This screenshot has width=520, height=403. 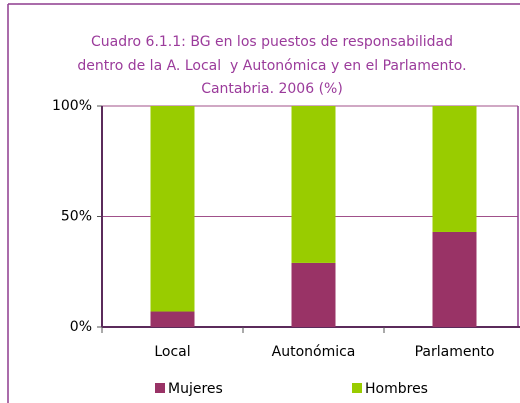 I want to click on legend-label: Mujeres, so click(x=195, y=389).